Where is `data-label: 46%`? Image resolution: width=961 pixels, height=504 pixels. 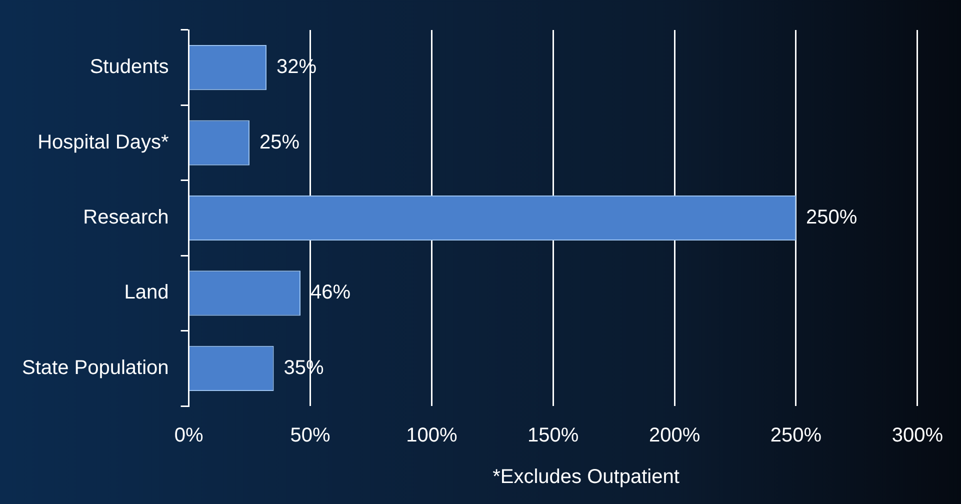
data-label: 46% is located at coordinates (330, 293).